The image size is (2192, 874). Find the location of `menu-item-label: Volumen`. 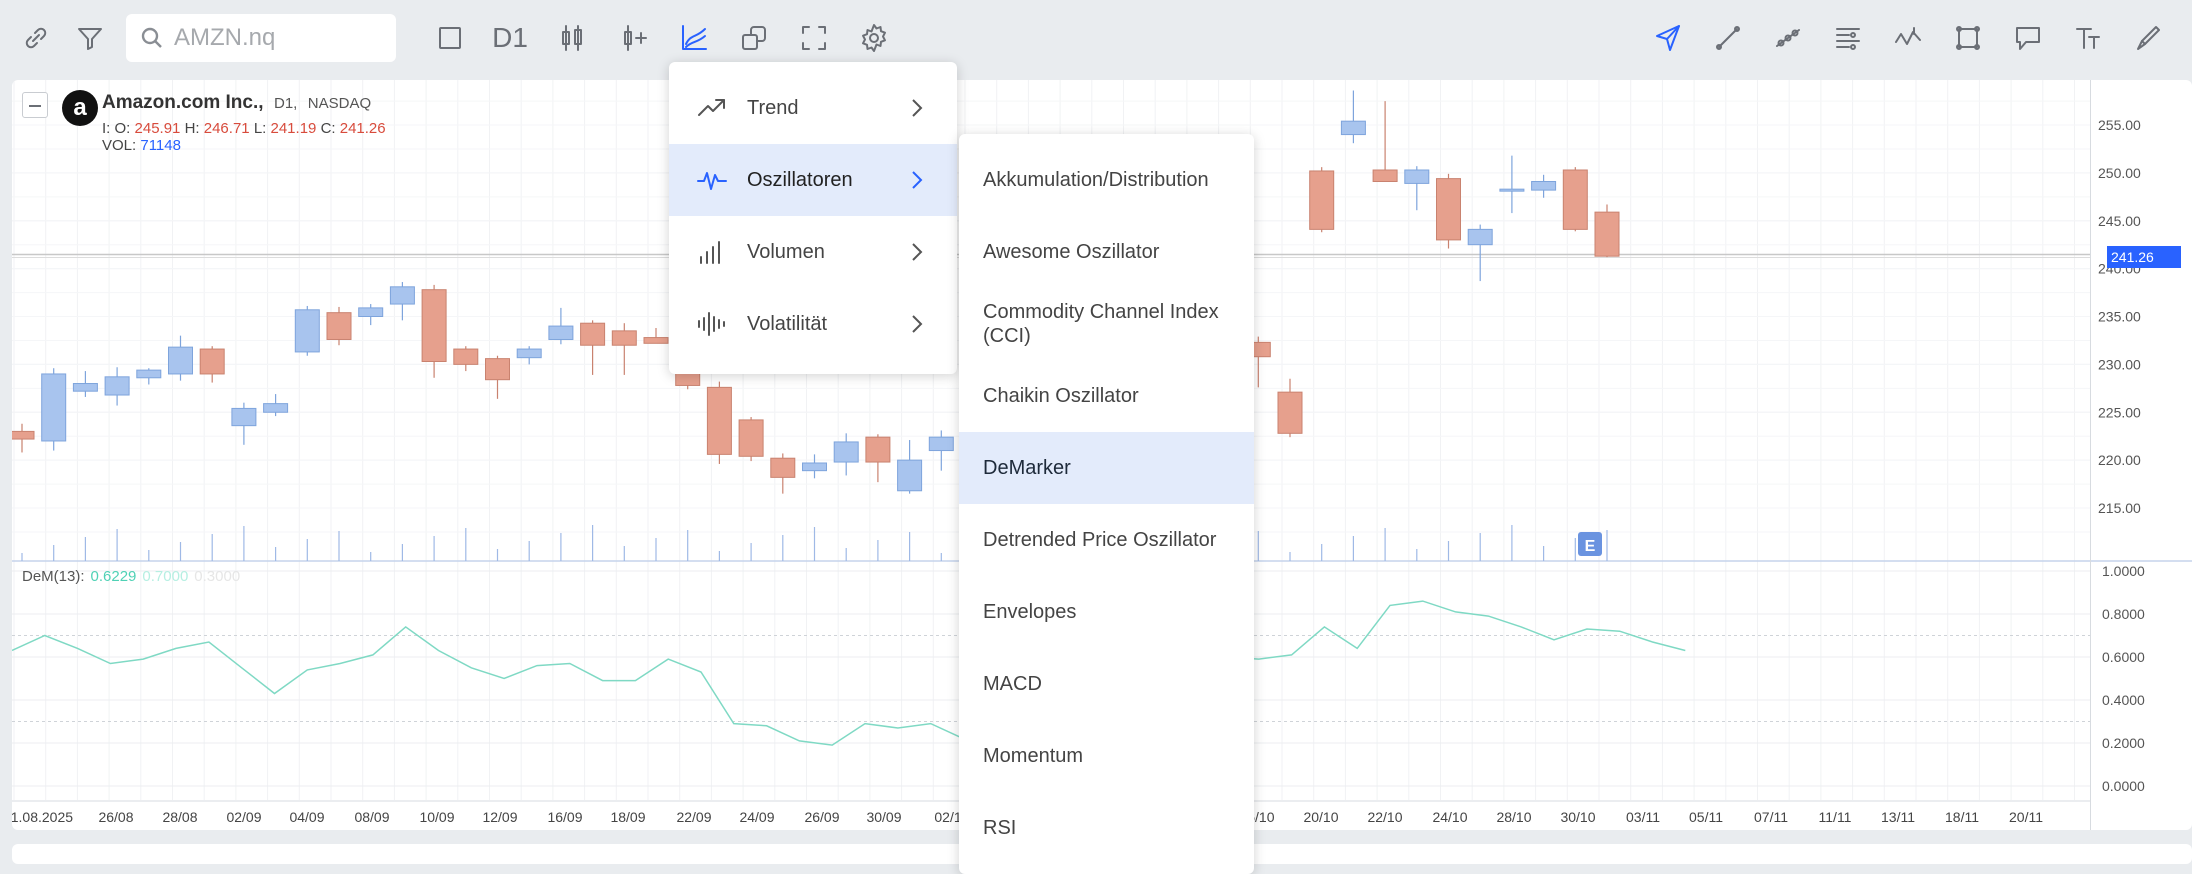

menu-item-label: Volumen is located at coordinates (786, 251).